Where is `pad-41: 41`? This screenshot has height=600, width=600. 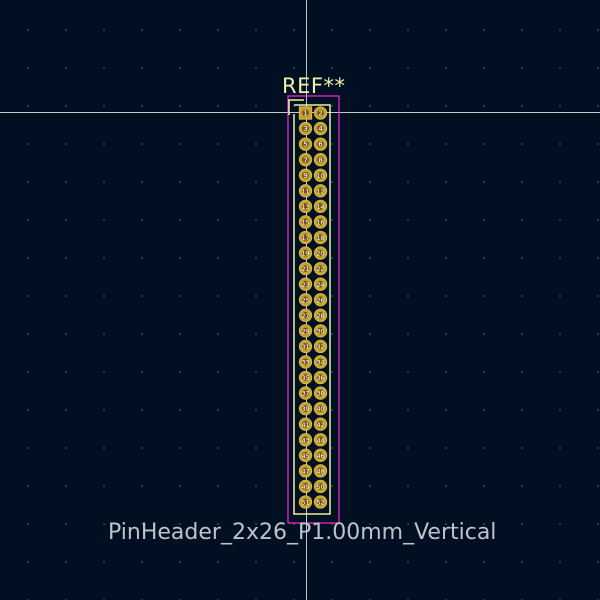 pad-41: 41 is located at coordinates (305, 424).